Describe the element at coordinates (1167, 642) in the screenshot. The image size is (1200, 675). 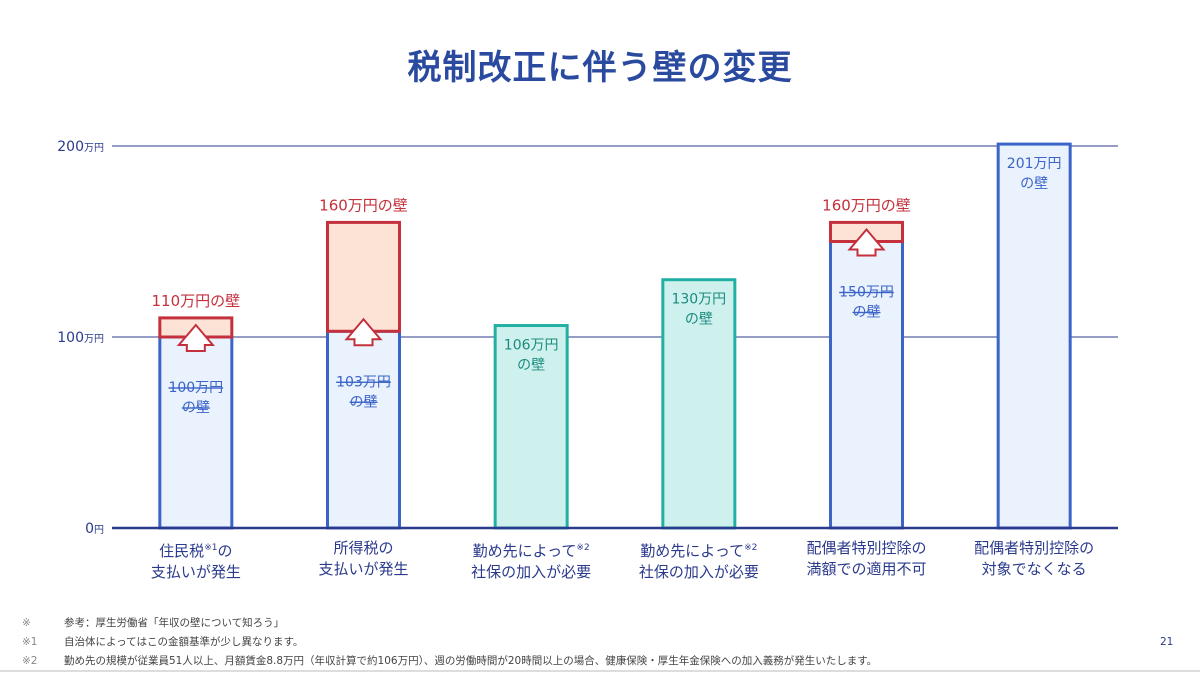
I see `page-number: 21` at that location.